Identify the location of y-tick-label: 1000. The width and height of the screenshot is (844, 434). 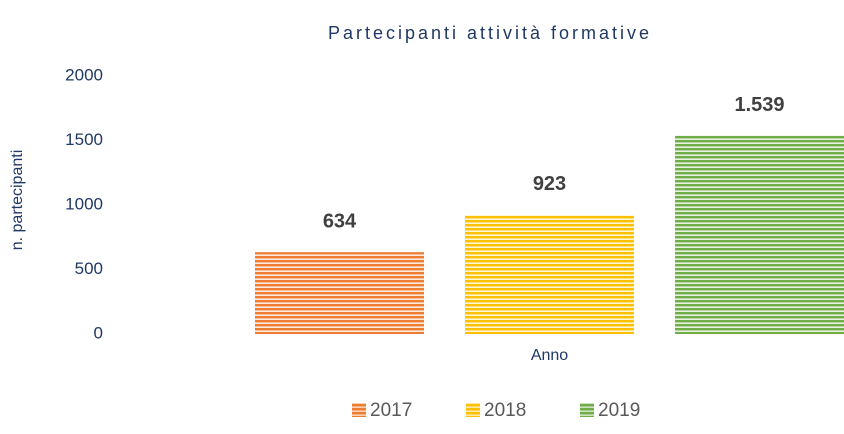
(84, 203).